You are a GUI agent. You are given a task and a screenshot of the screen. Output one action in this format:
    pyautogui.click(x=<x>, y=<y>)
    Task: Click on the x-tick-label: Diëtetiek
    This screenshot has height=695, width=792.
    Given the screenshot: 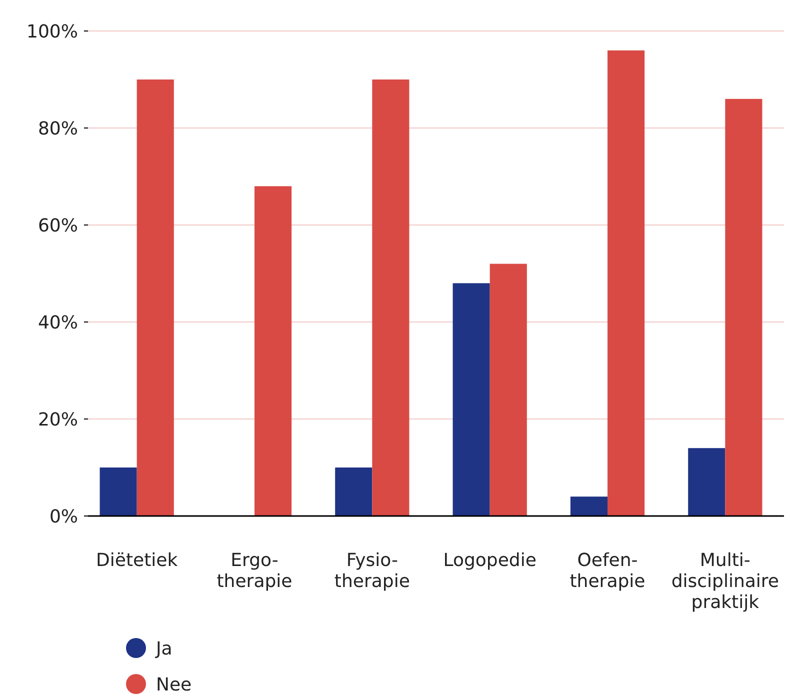 What is the action you would take?
    pyautogui.click(x=137, y=560)
    